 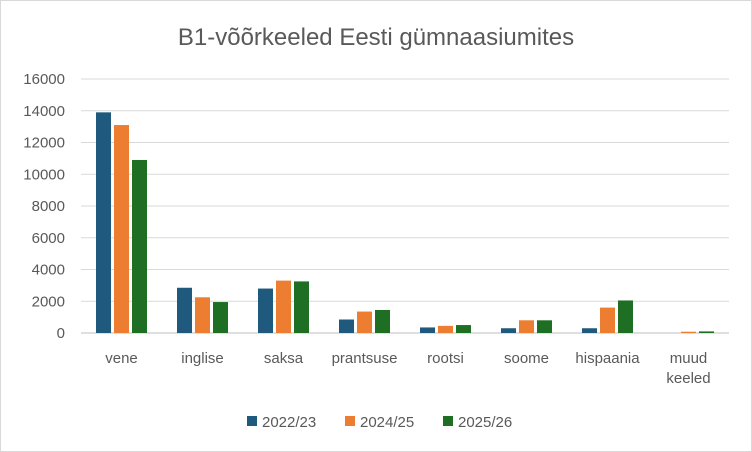 What do you see at coordinates (121, 358) in the screenshot?
I see `x-category-label: vene` at bounding box center [121, 358].